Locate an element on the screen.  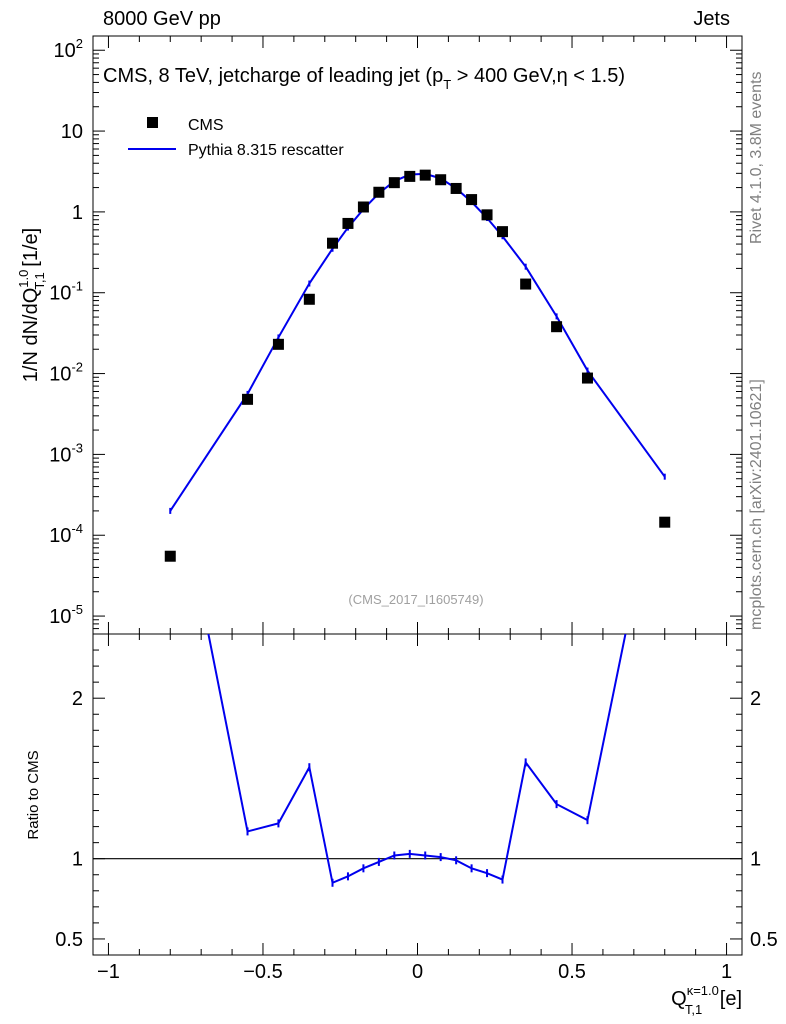
chart-title-sub: T is located at coordinates (447, 84).